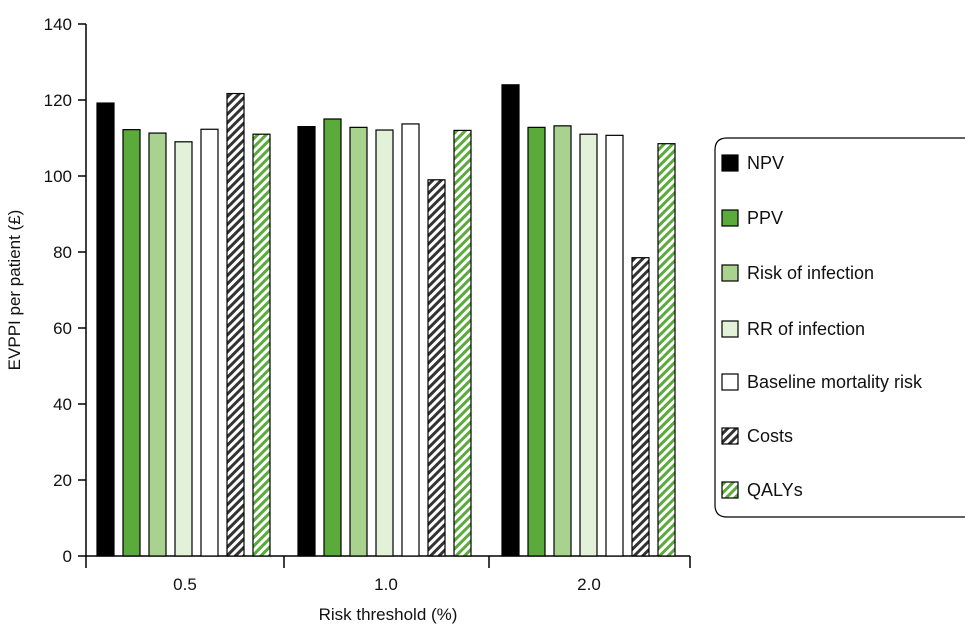 The height and width of the screenshot is (628, 965). I want to click on x-tick-label: 0.5, so click(185, 584).